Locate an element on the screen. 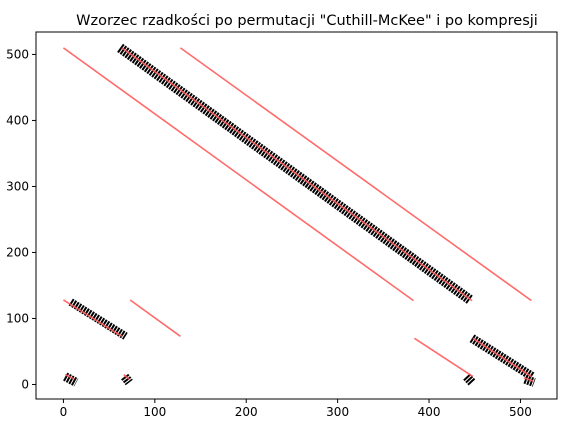 This screenshot has width=568, height=436. x-tick-label-200: 200 is located at coordinates (246, 412).